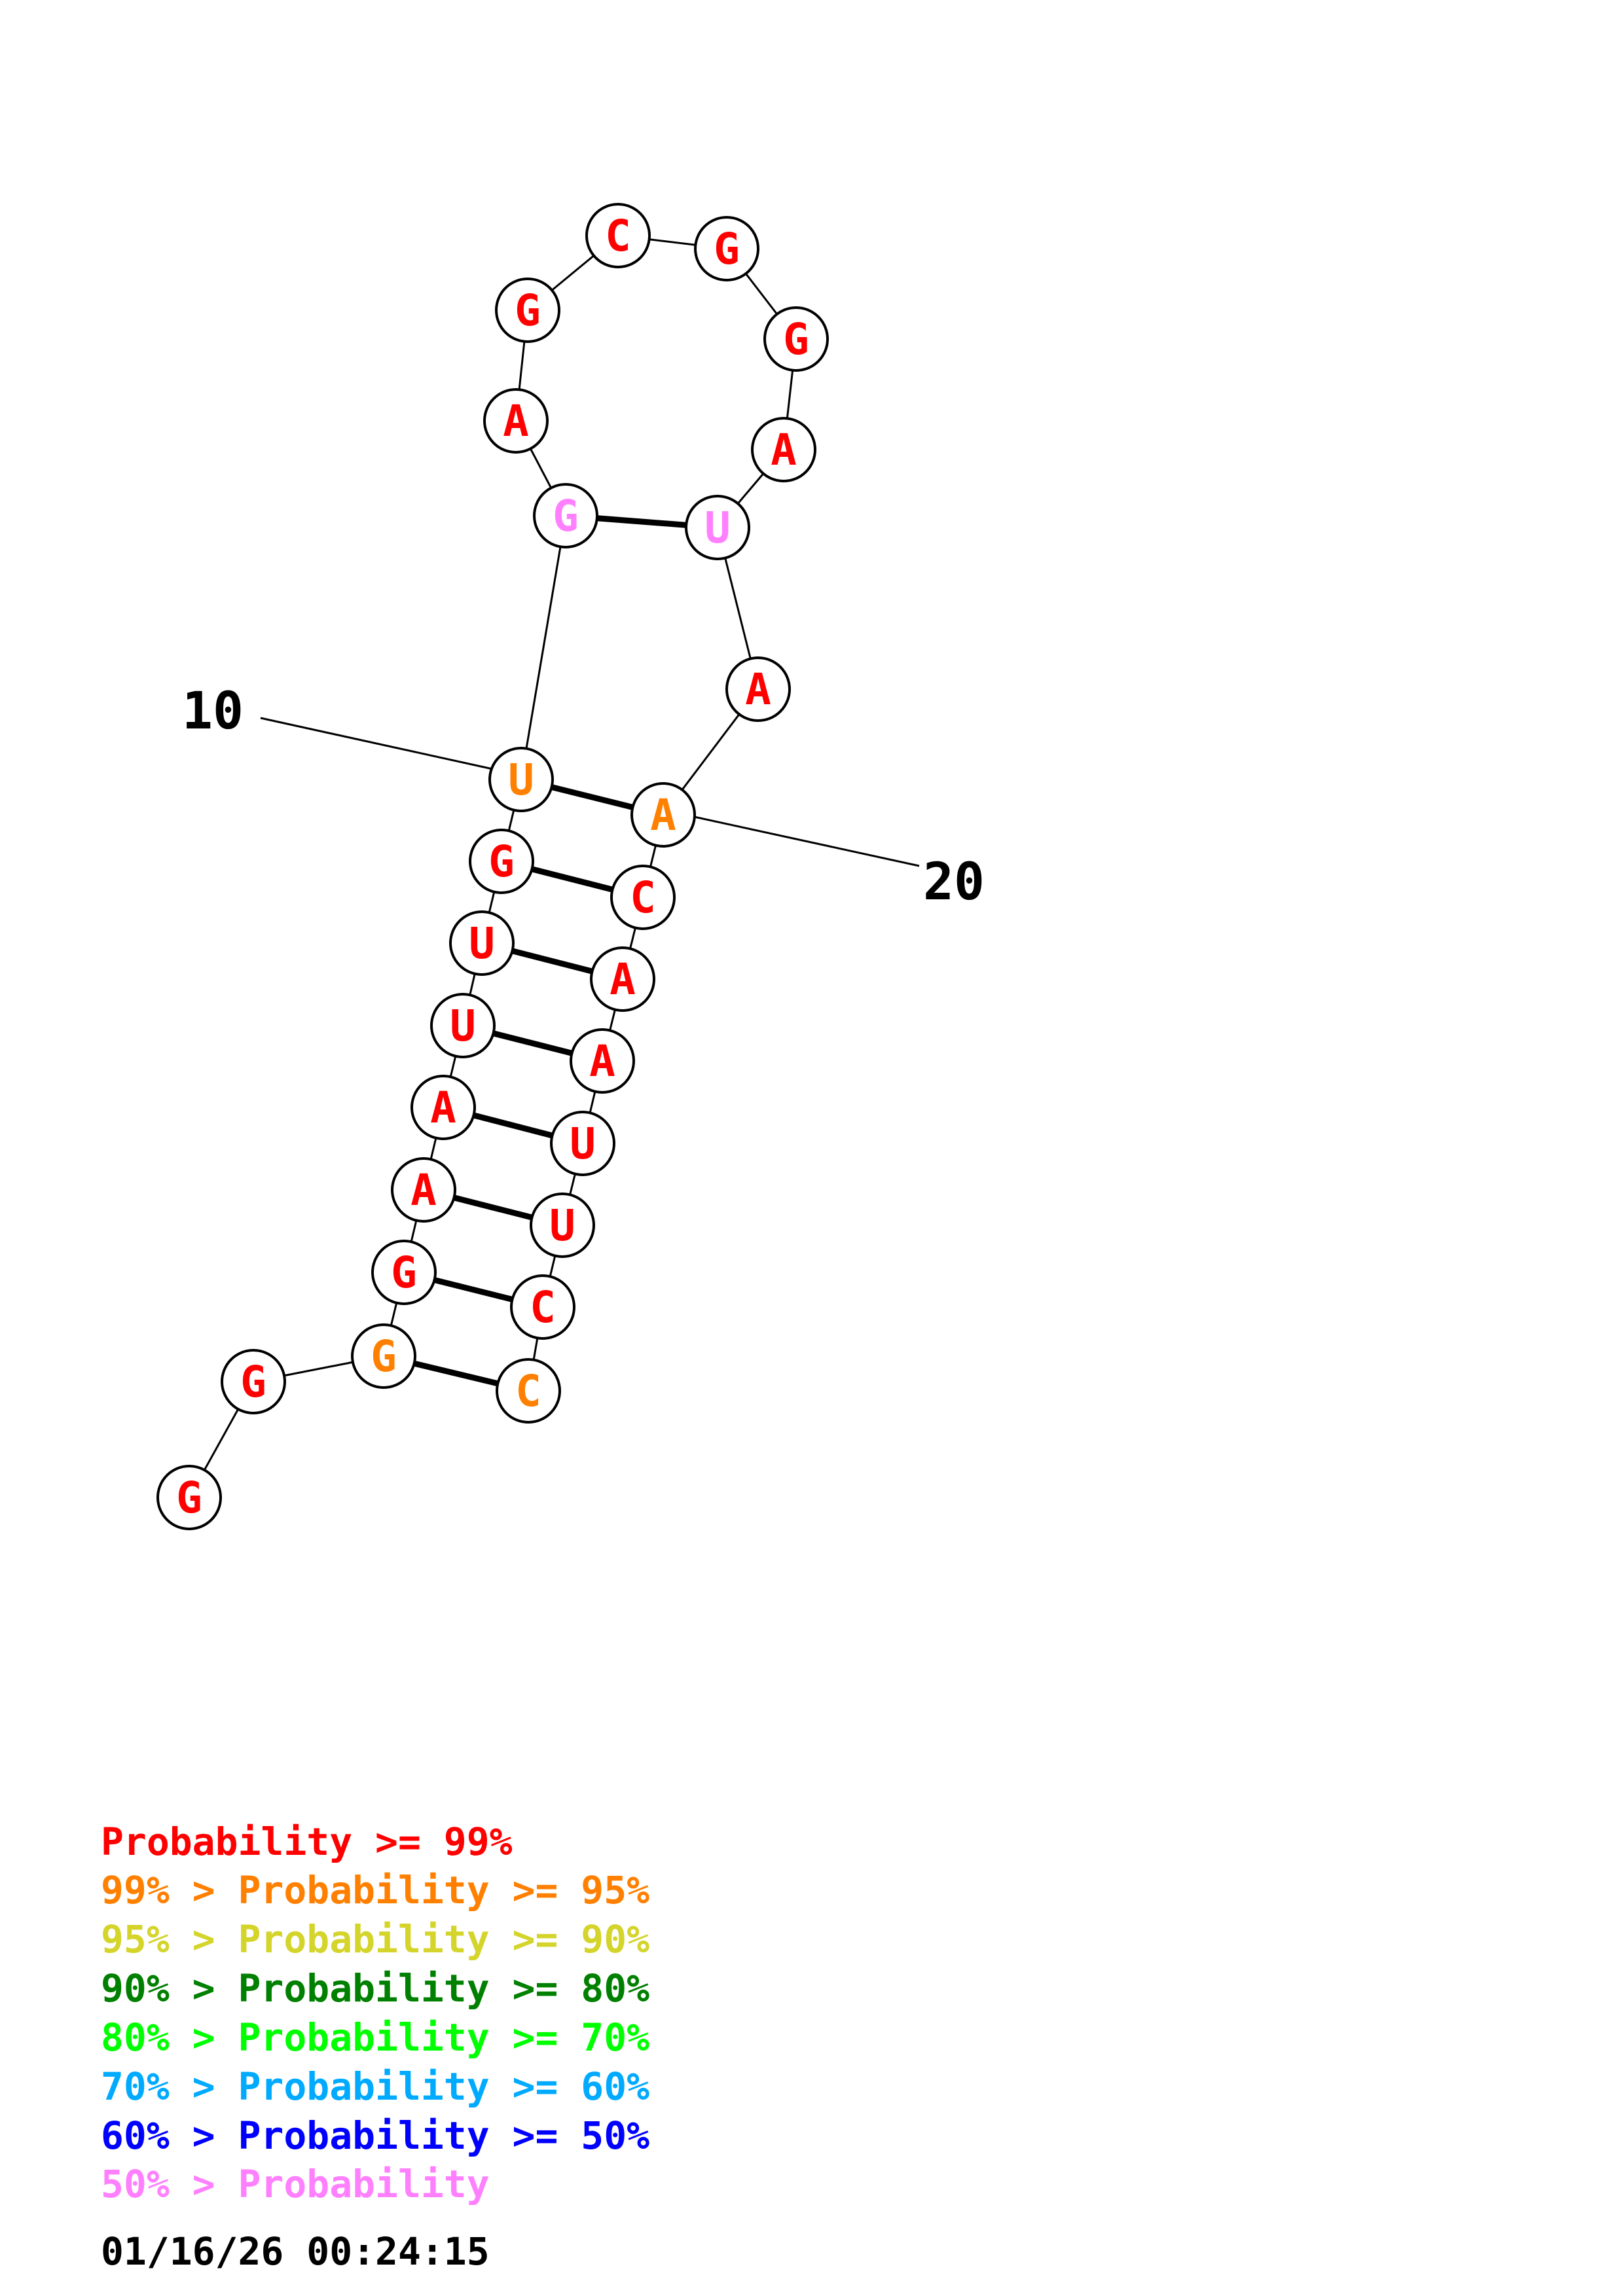  I want to click on nucleotide-25: U, so click(562, 1225).